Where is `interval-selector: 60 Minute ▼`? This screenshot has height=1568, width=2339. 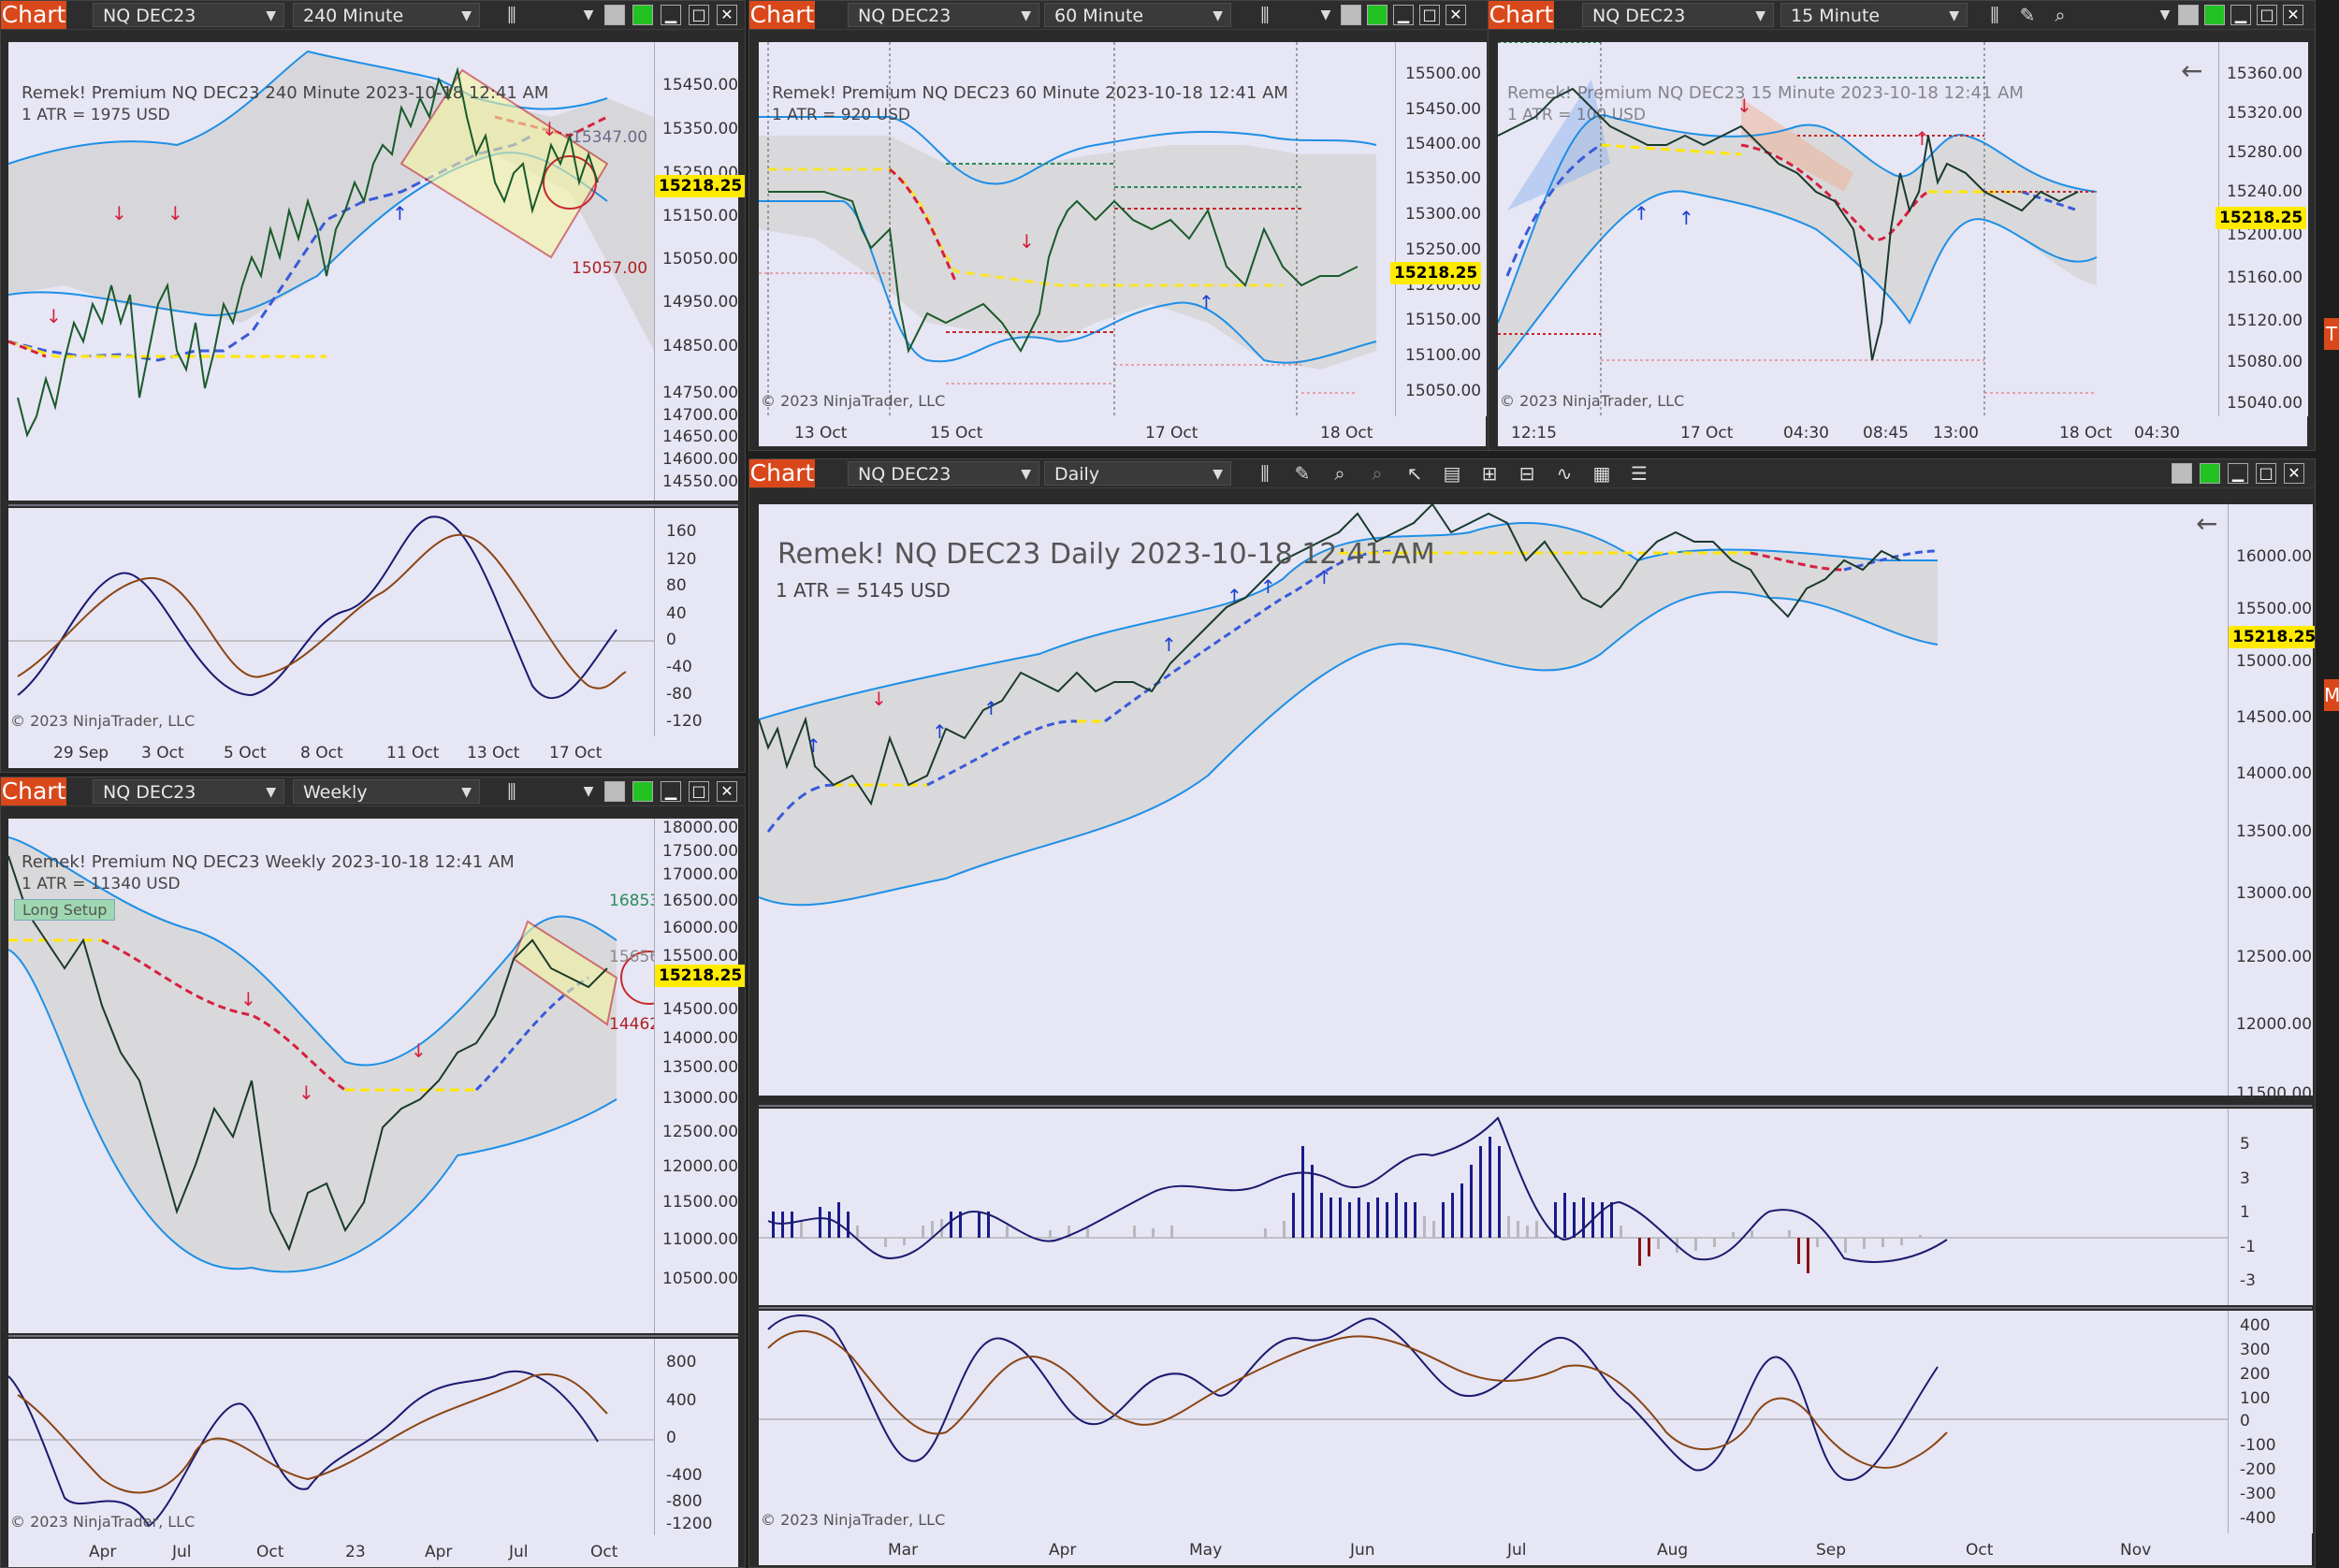 interval-selector: 60 Minute ▼ is located at coordinates (1137, 15).